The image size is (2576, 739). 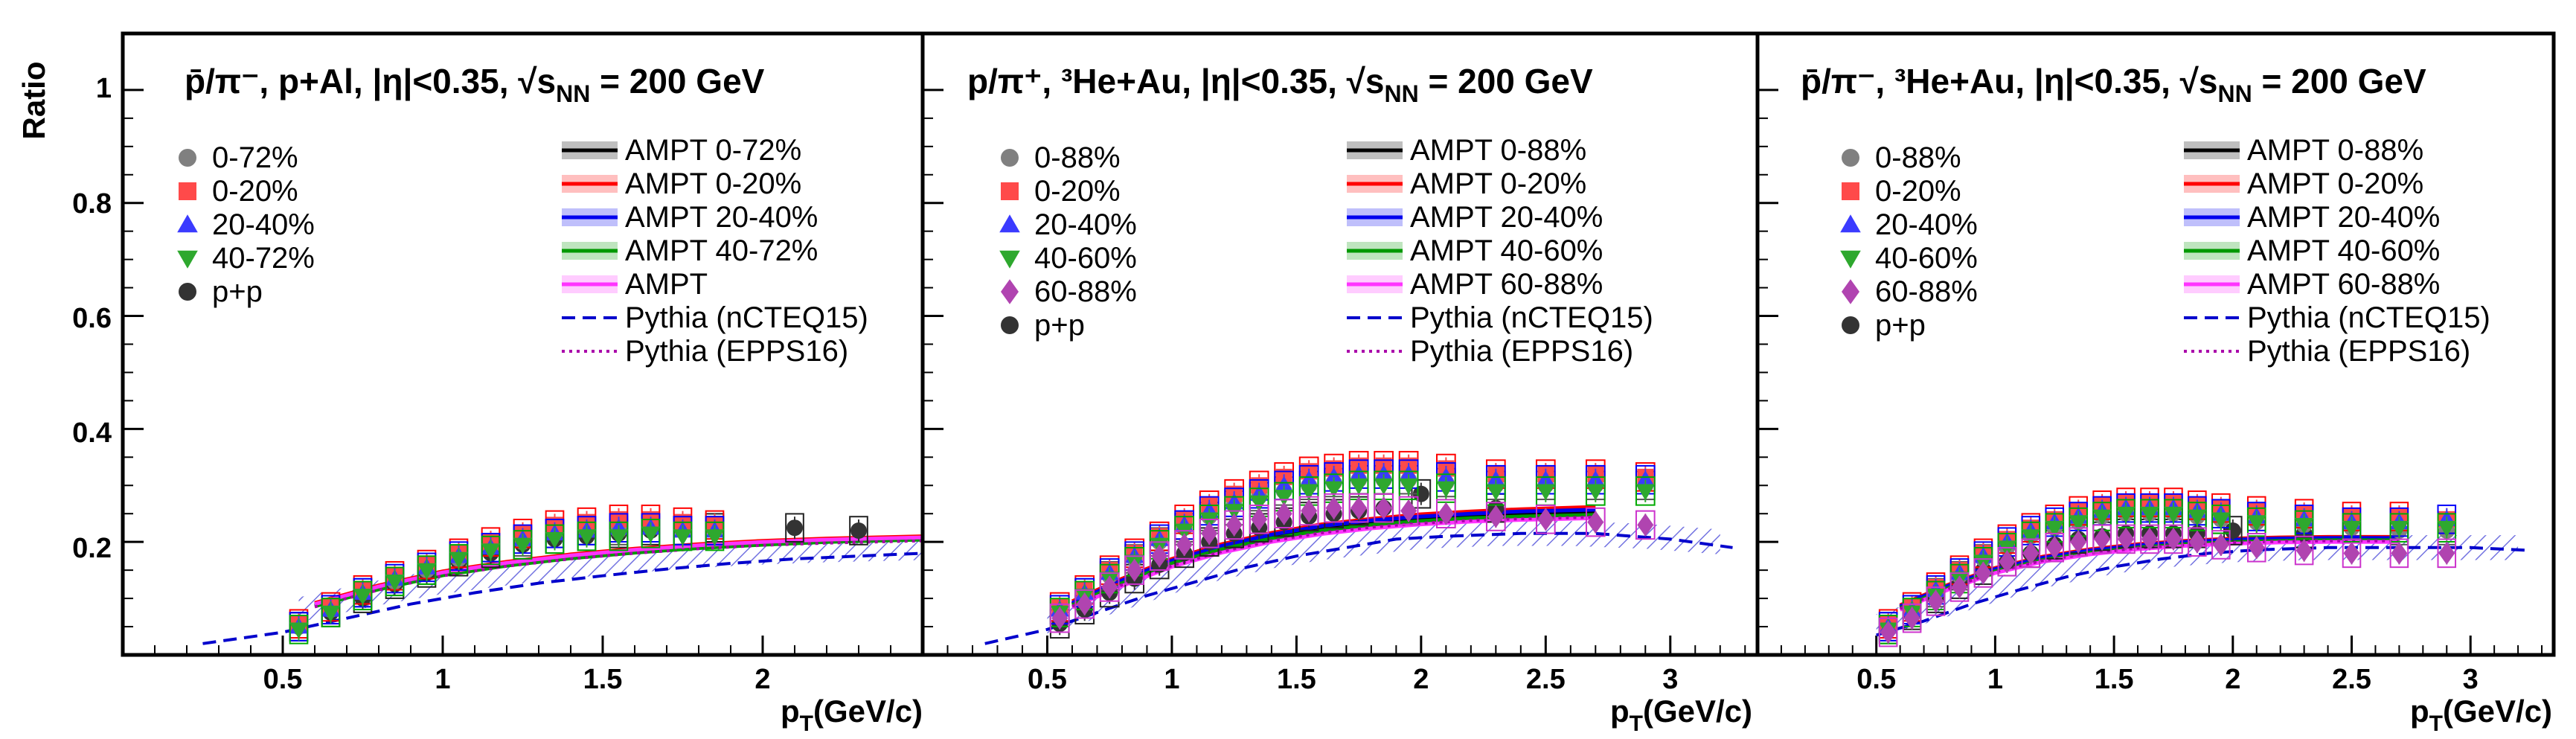 I want to click on legend-label: AMPT 40-60%, so click(x=1506, y=250).